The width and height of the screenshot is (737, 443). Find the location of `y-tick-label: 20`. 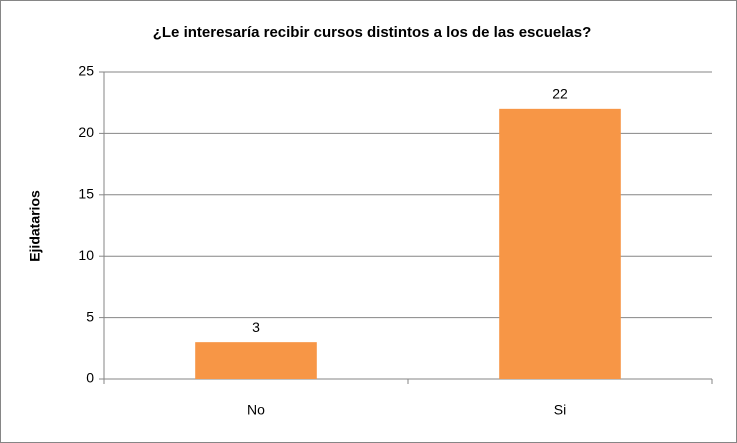

y-tick-label: 20 is located at coordinates (86, 132).